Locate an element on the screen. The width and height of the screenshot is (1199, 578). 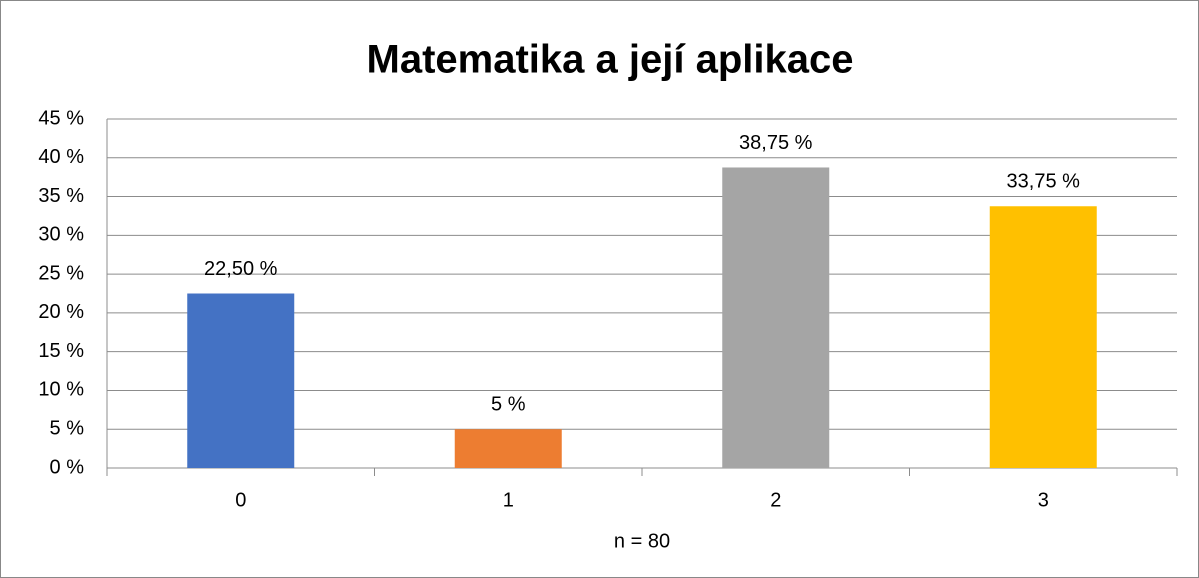
y-tick-label: 35 % is located at coordinates (61, 196).